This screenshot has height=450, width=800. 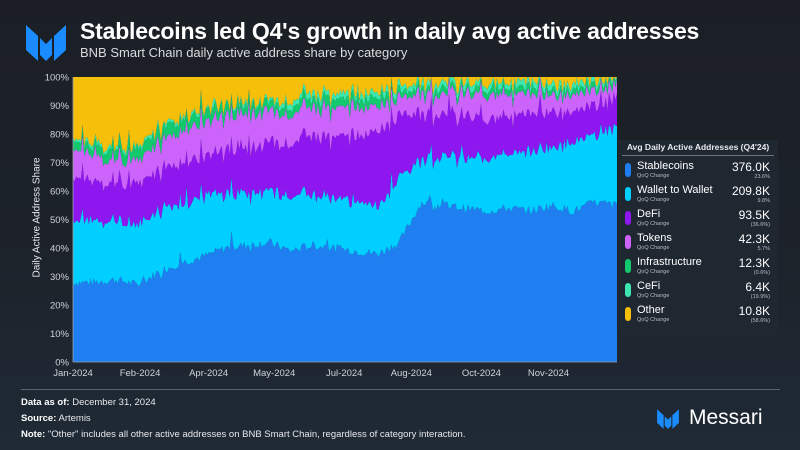 I want to click on y-tick-label: 20%, so click(x=60, y=306).